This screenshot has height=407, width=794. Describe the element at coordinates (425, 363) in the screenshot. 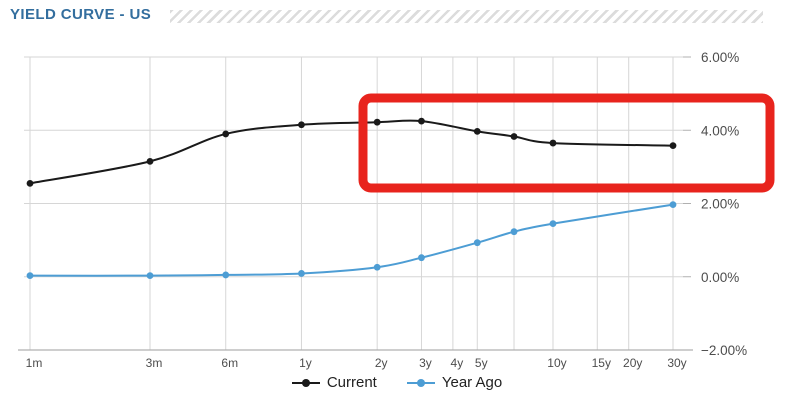

I see `x-tick-label: 3y` at that location.